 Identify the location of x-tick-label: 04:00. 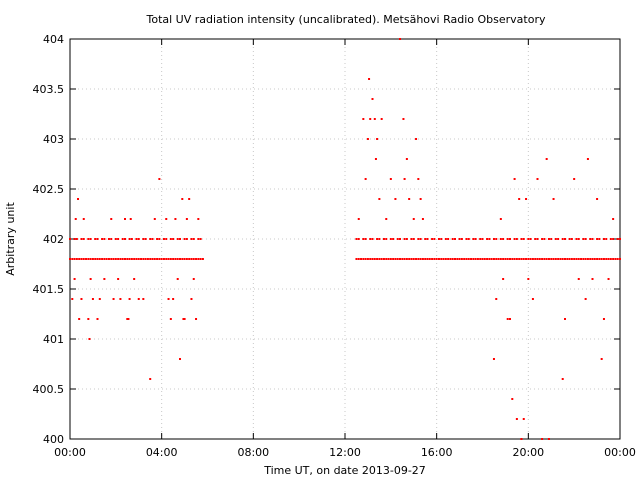
(162, 452).